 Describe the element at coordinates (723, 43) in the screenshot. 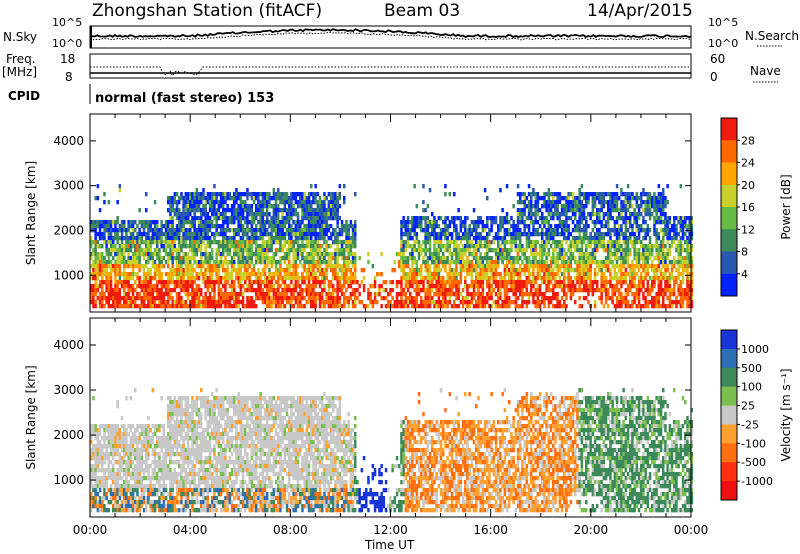

I see `nsearch-tick-low: 10^0` at that location.